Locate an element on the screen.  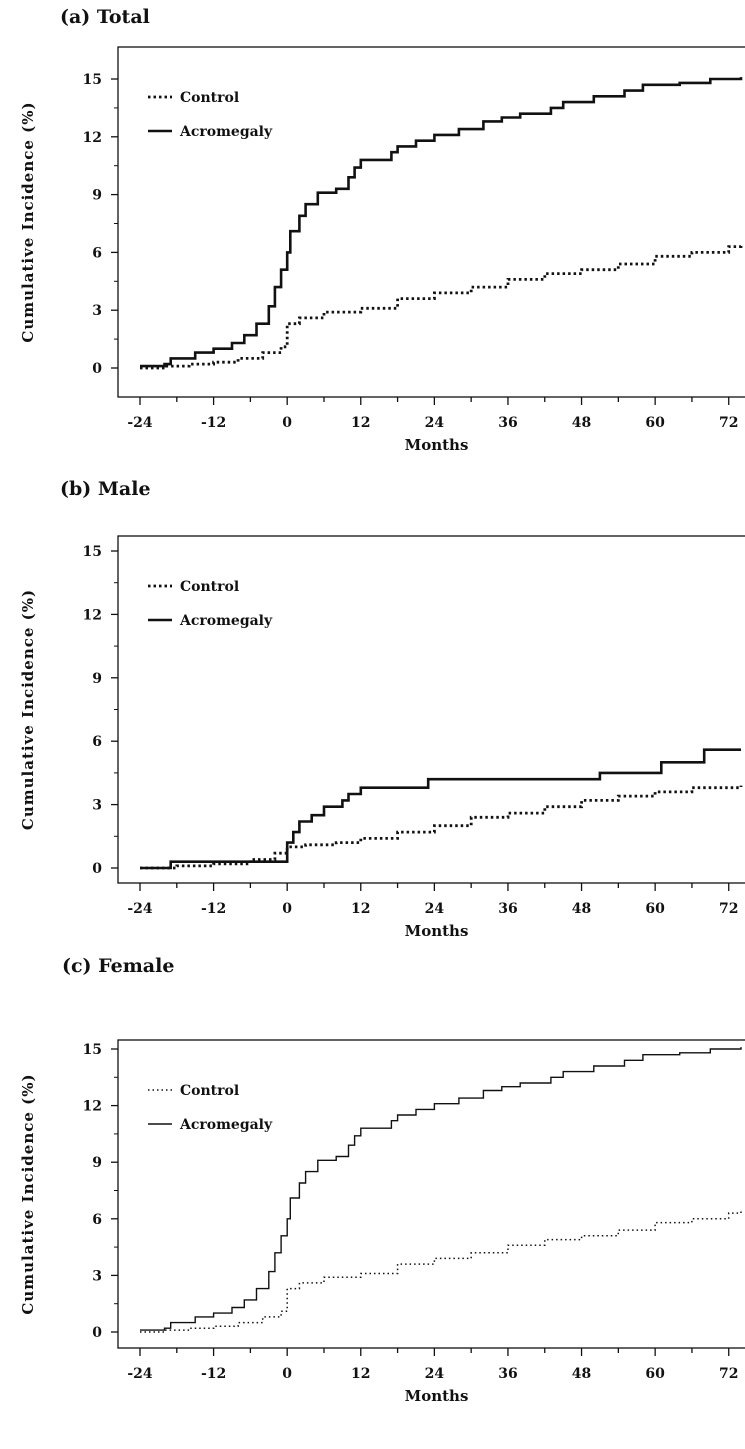
series-line-acromegaly is located at coordinates (440, 809).